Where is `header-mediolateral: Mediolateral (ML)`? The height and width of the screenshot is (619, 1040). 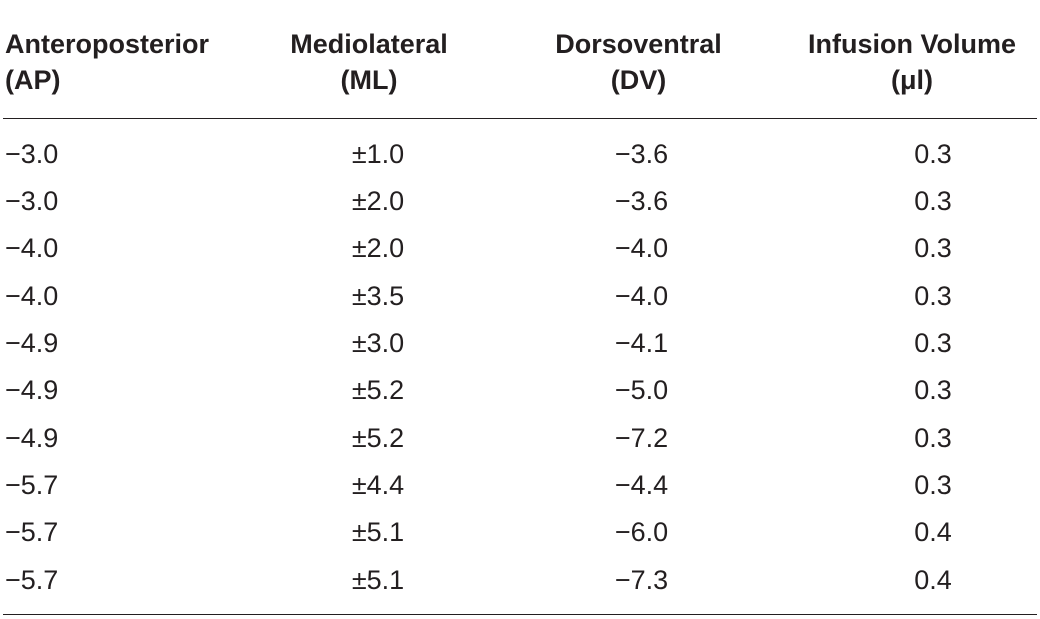
header-mediolateral: Mediolateral (ML) is located at coordinates (369, 70).